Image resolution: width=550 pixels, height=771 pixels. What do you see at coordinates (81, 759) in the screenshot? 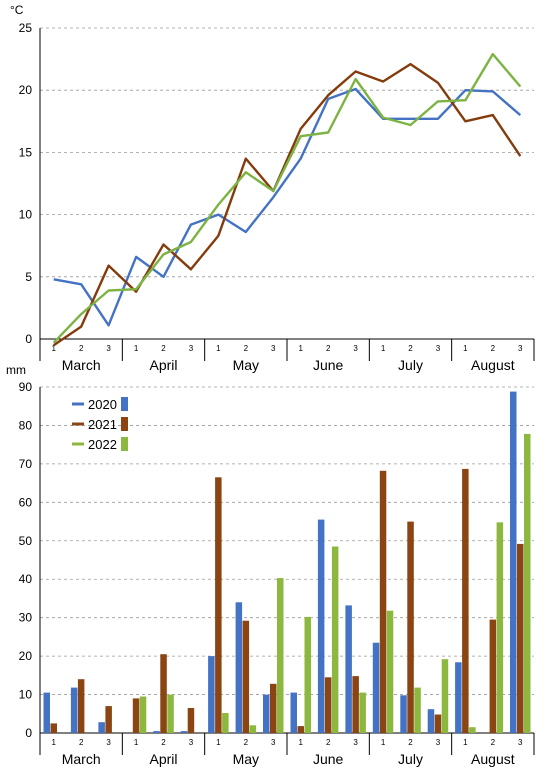
I see `month-label: March` at bounding box center [81, 759].